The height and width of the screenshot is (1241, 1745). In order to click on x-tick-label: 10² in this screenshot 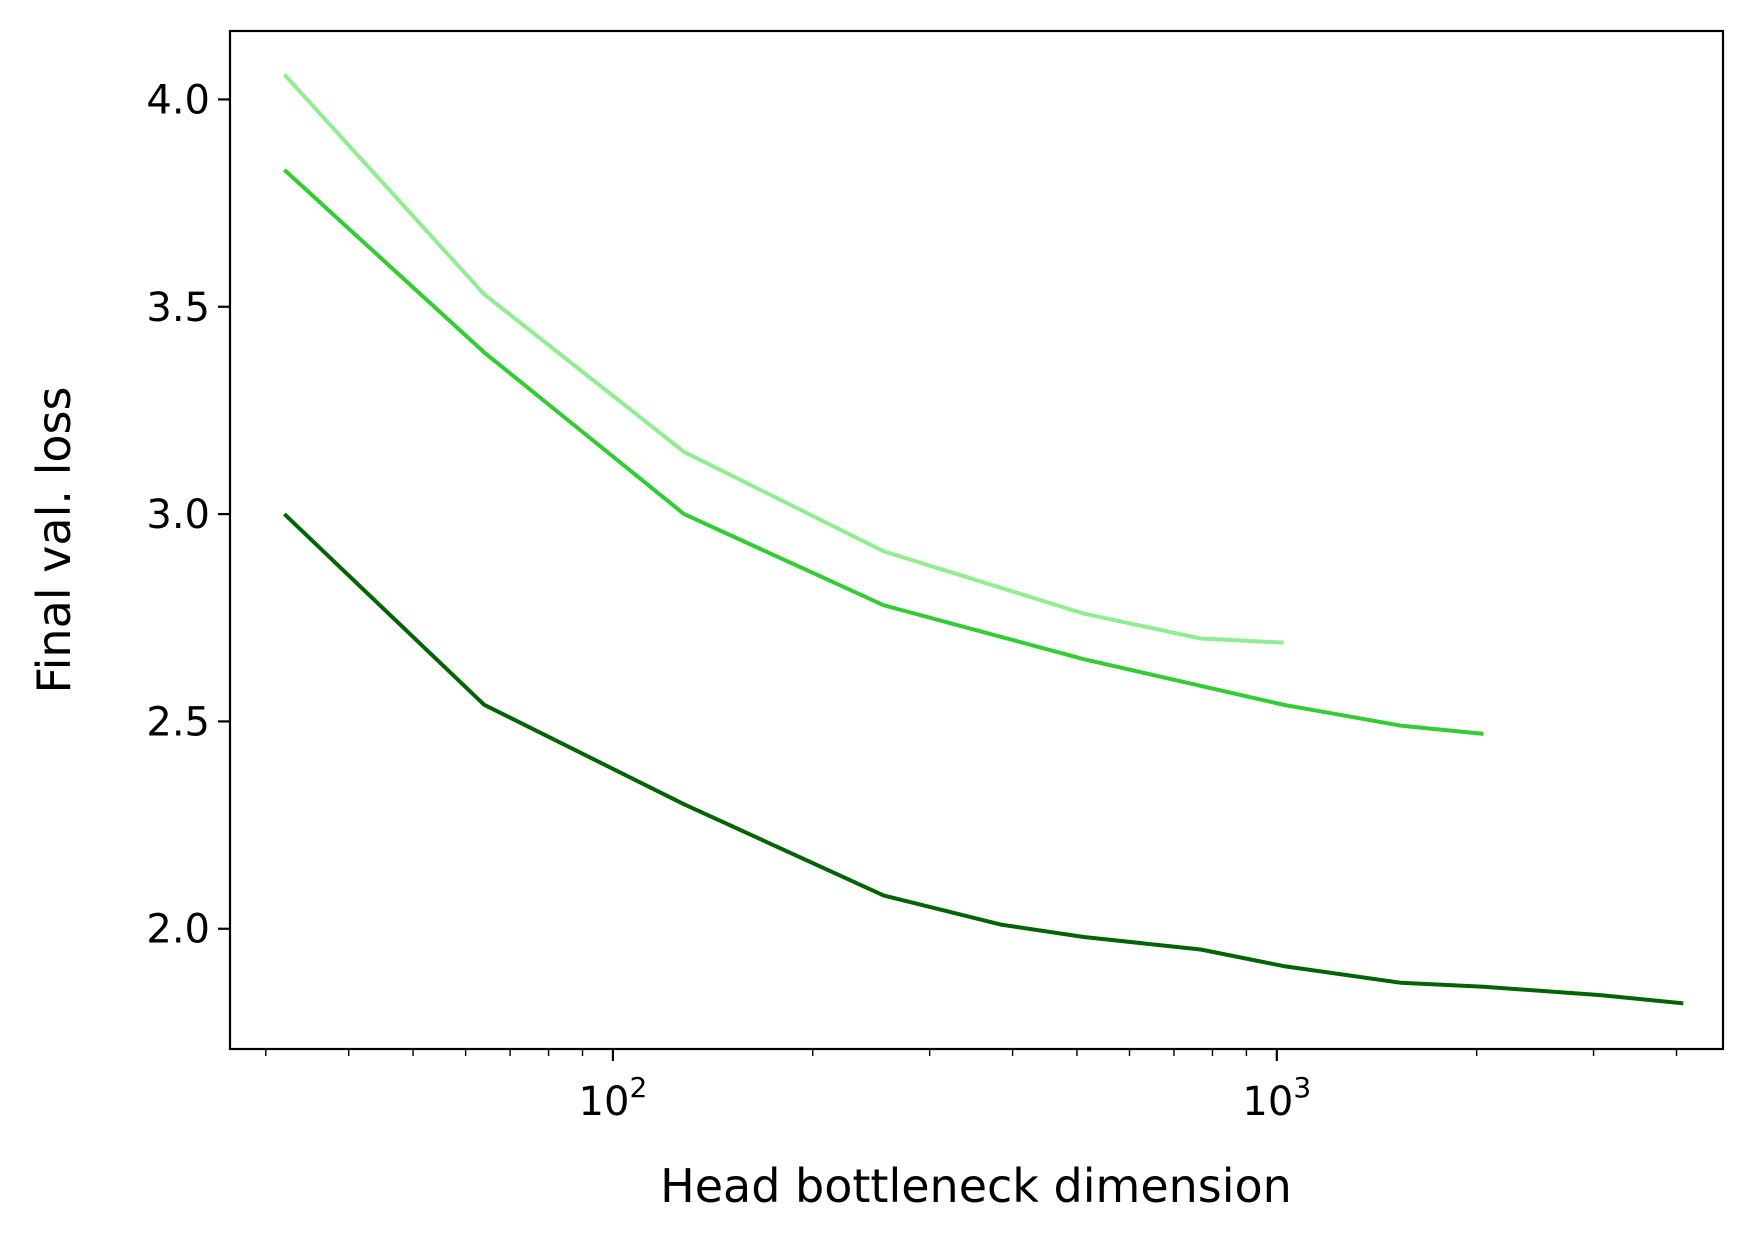, I will do `click(613, 1098)`.